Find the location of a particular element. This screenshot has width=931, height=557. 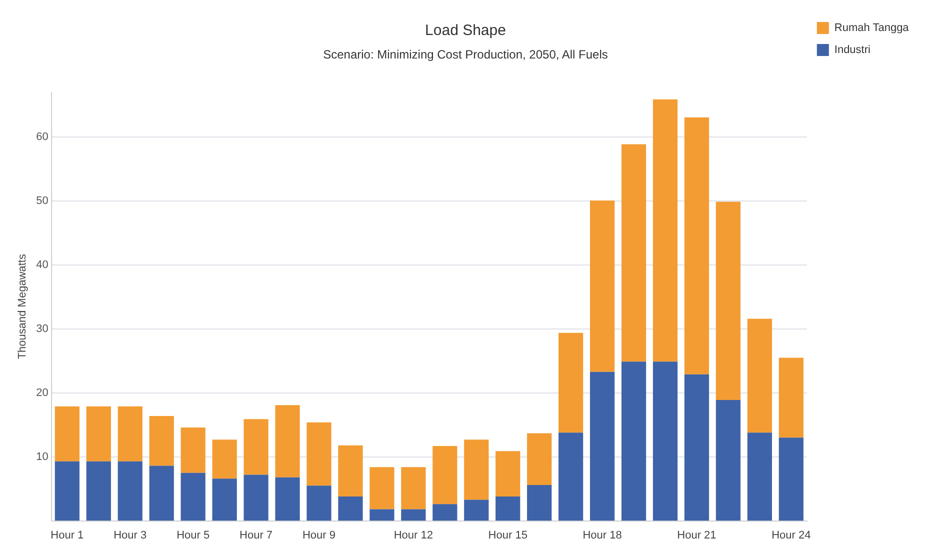

chart-title: Load Shape is located at coordinates (465, 31).